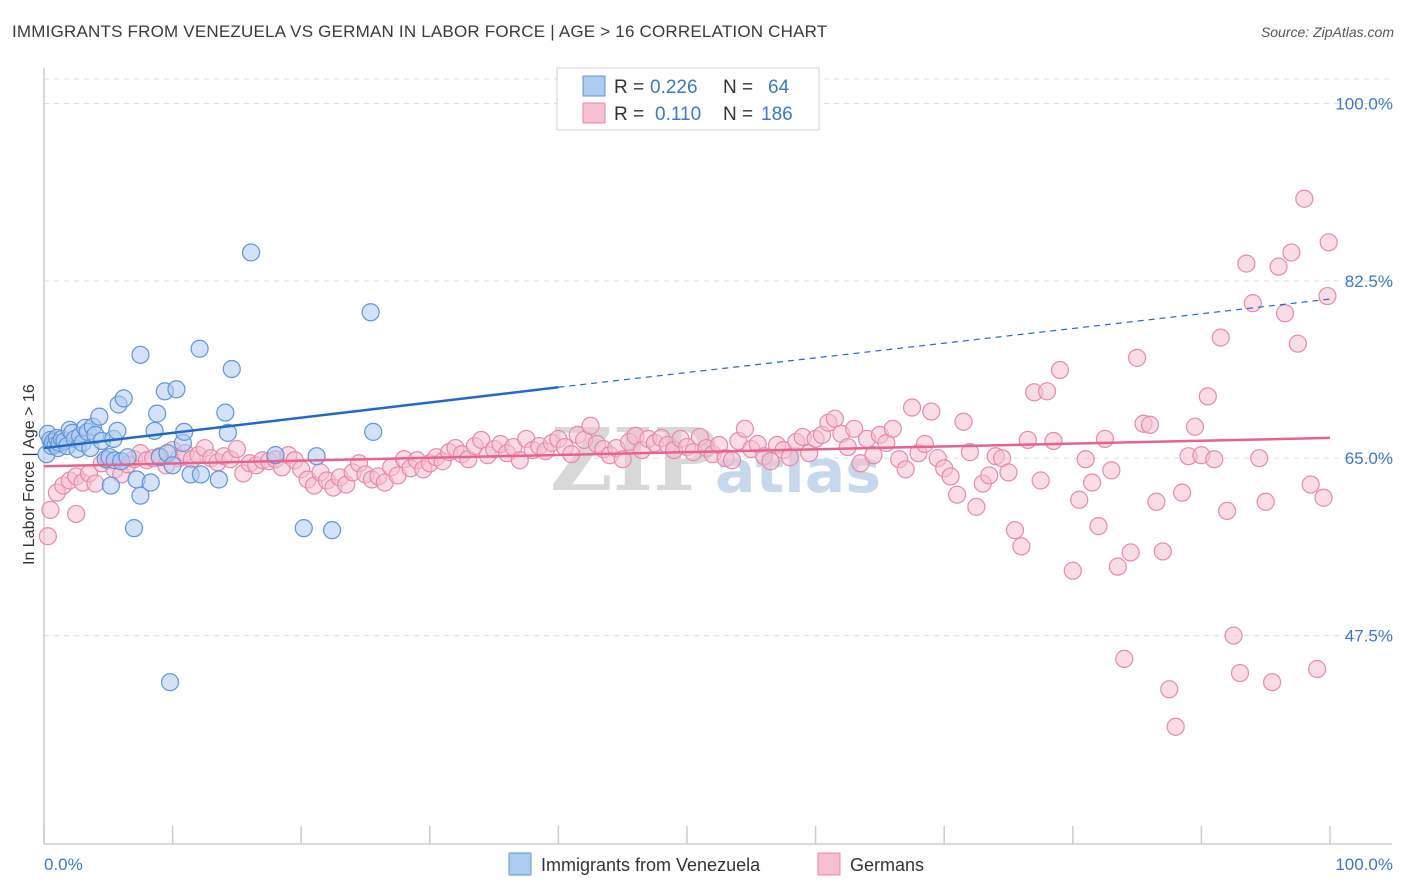 The image size is (1406, 892). What do you see at coordinates (887, 865) in the screenshot?
I see `bottom-legend-label-germans: Germans` at bounding box center [887, 865].